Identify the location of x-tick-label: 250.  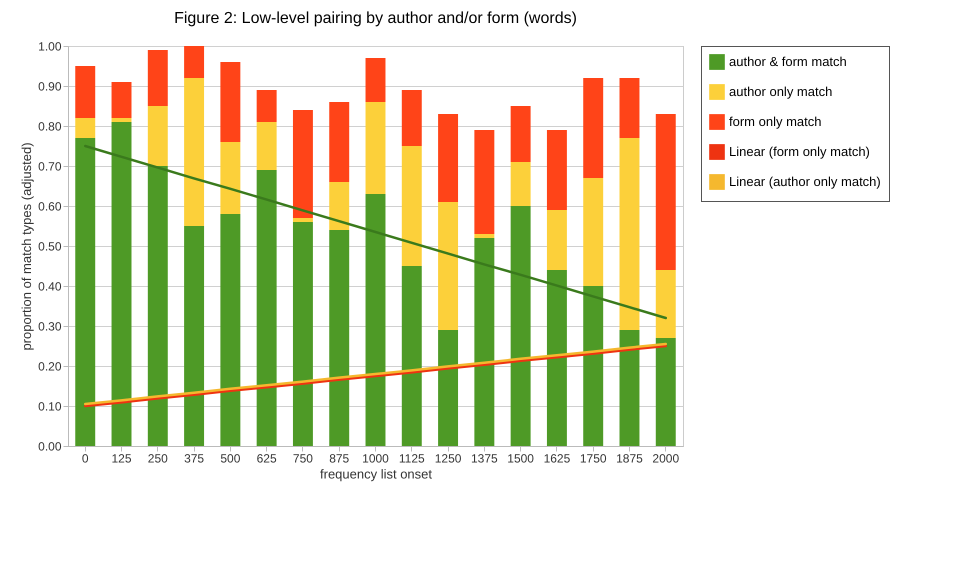
(158, 459).